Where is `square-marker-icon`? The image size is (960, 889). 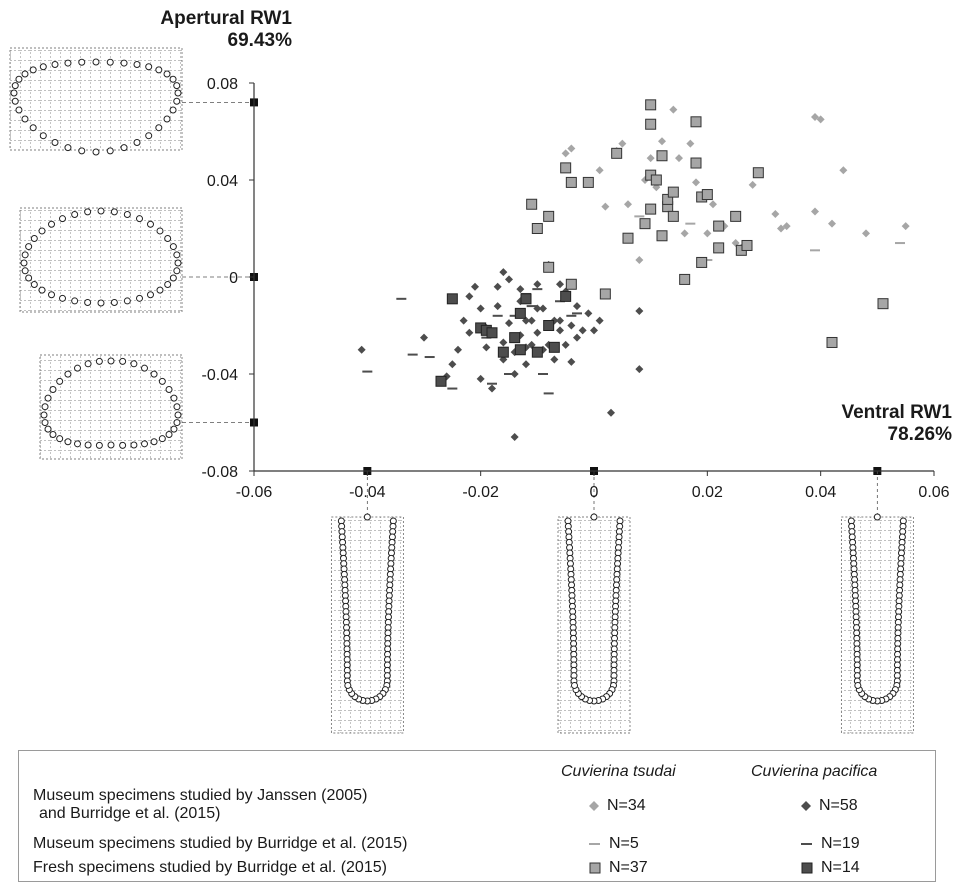
square-marker-icon is located at coordinates (807, 868).